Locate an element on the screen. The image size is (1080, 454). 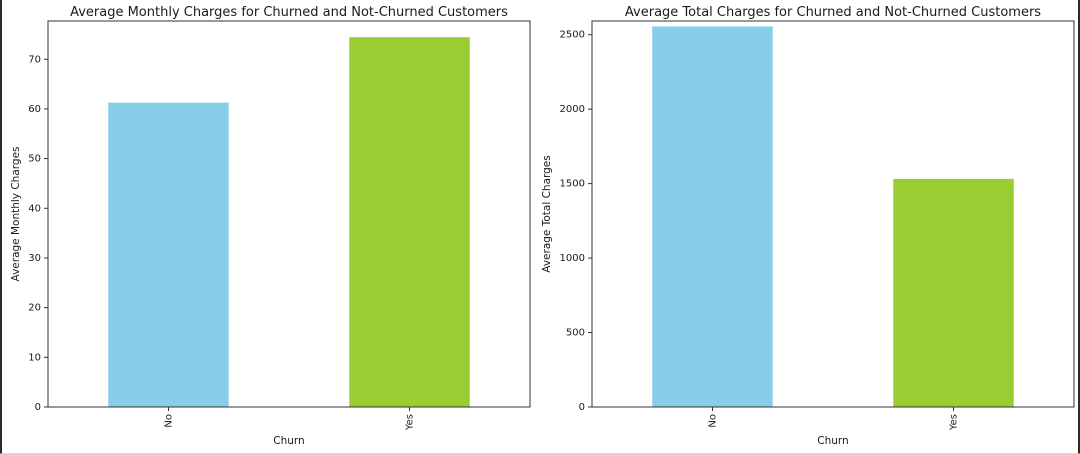
total-ytick-label: 0 is located at coordinates (582, 407).